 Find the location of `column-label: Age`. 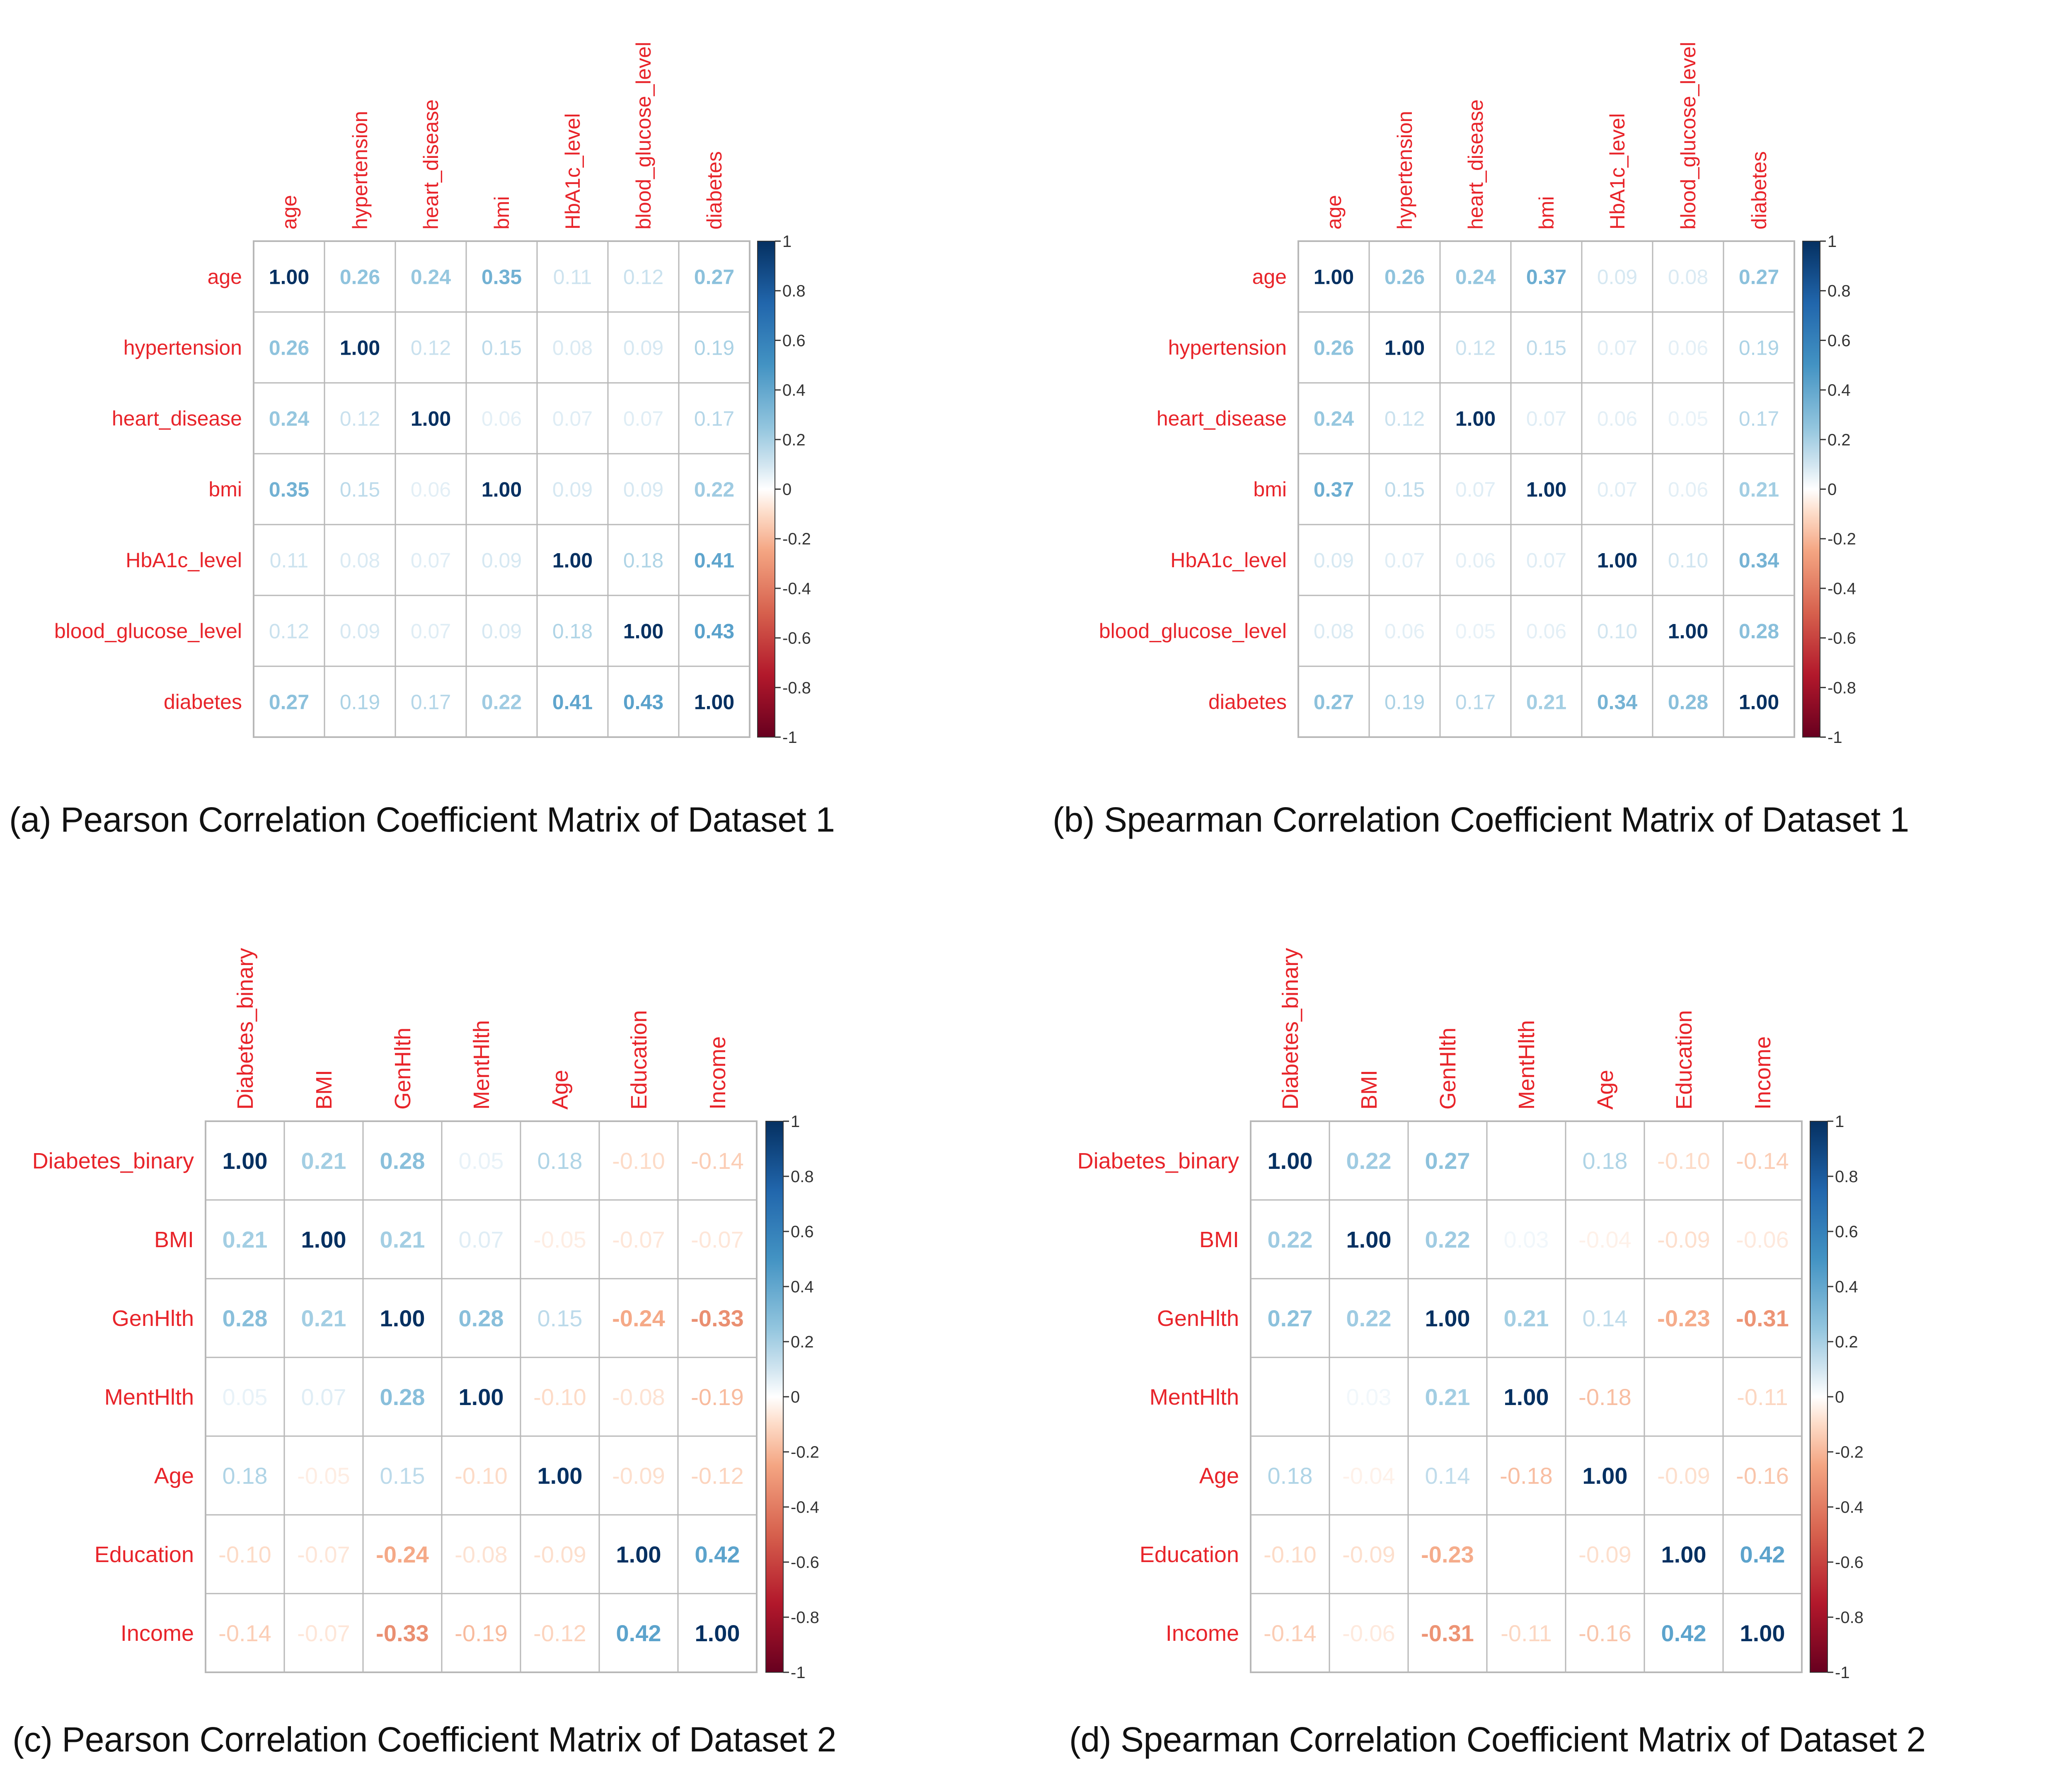

column-label: Age is located at coordinates (560, 1090).